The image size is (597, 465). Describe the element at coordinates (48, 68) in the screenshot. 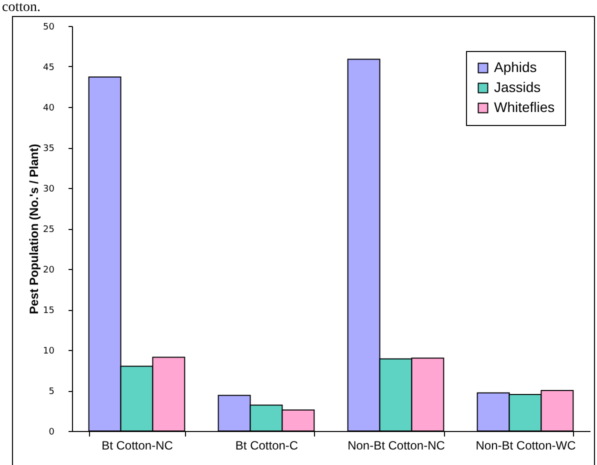

I see `y-tick-label: 45` at that location.